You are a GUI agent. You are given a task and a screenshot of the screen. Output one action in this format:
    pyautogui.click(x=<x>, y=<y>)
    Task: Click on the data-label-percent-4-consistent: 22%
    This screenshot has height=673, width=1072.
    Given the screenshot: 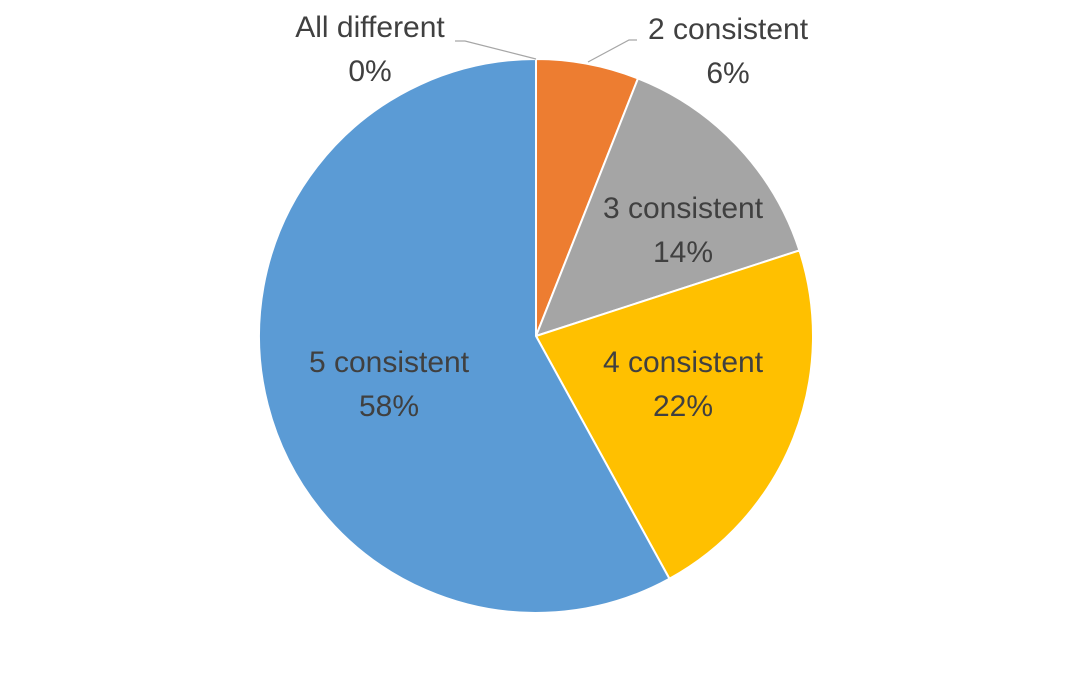 What is the action you would take?
    pyautogui.click(x=683, y=406)
    